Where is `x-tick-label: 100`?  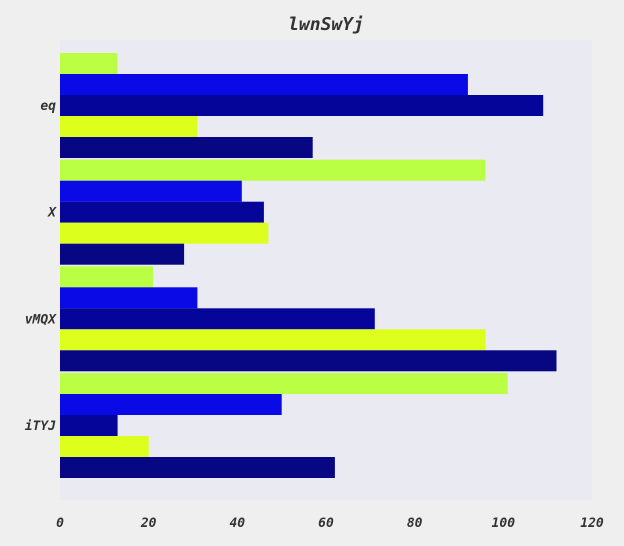 x-tick-label: 100 is located at coordinates (504, 523).